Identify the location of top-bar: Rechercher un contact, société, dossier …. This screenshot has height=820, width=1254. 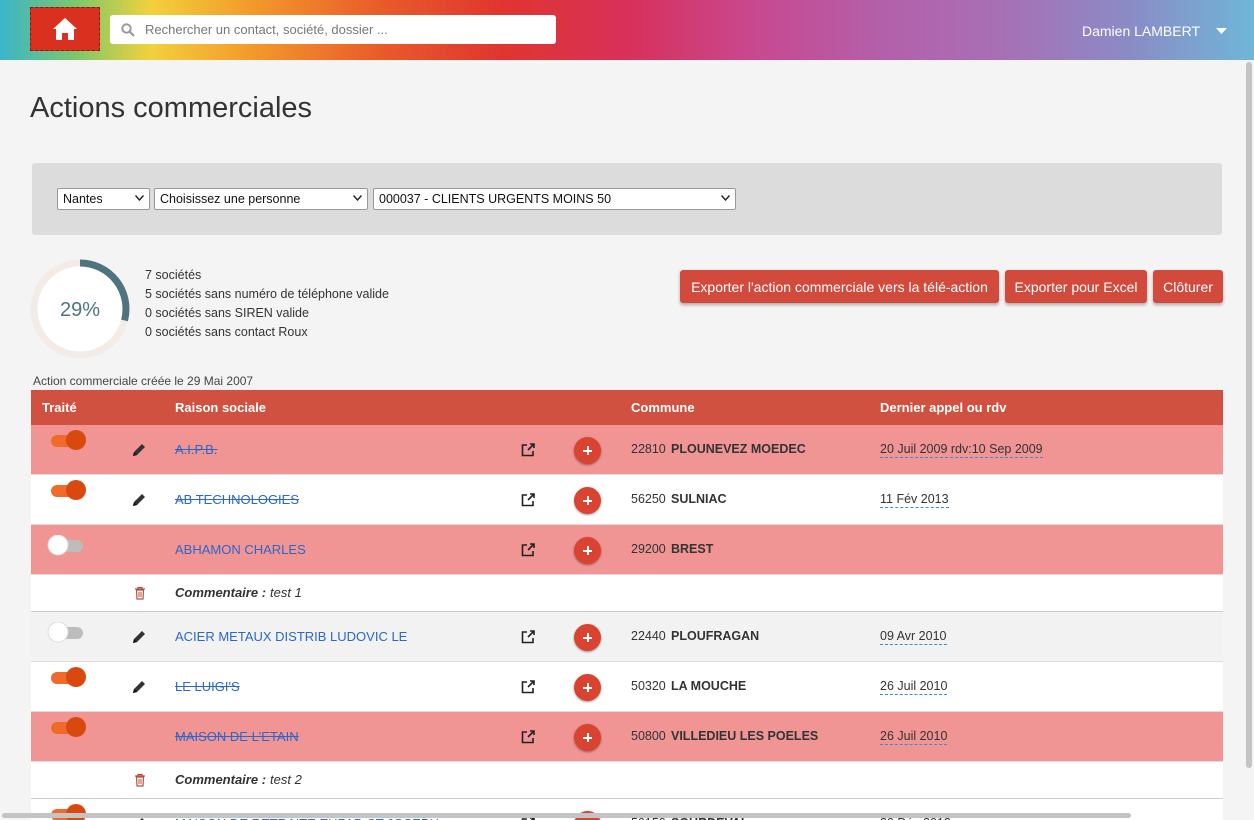
(627, 30).